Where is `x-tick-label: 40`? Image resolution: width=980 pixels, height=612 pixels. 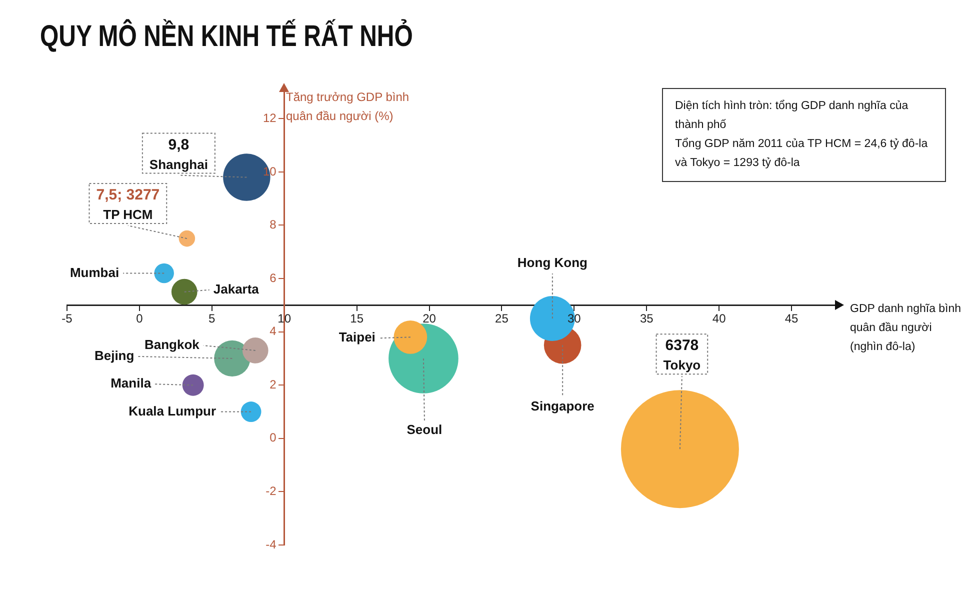 x-tick-label: 40 is located at coordinates (719, 318).